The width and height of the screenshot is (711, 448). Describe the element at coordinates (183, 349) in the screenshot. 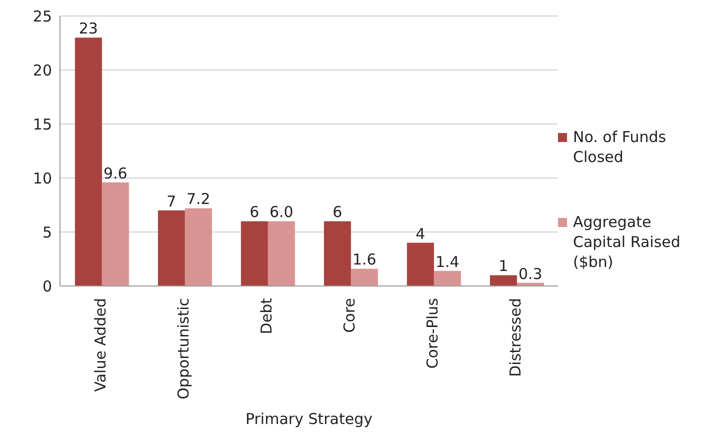

I see `x-tick-label: Opportunistic` at that location.